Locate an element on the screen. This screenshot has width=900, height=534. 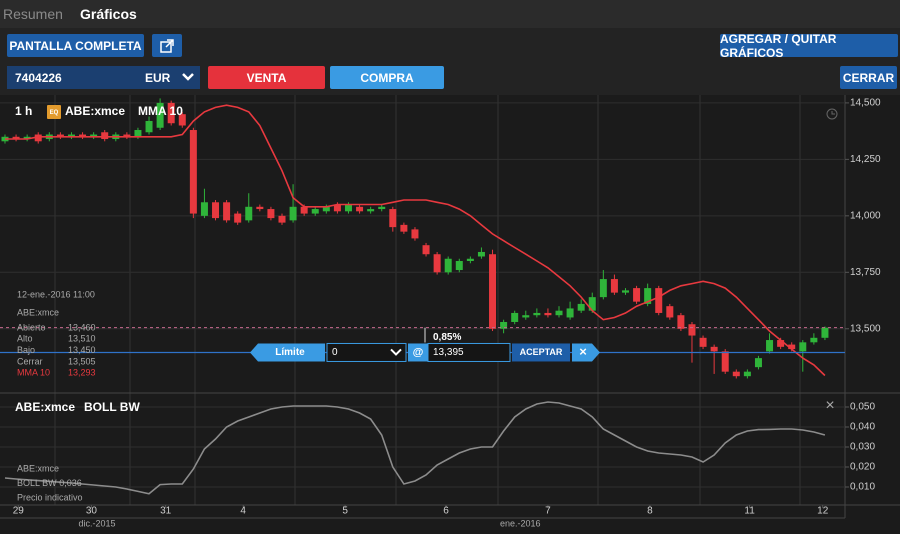
ticket-type-bg is located at coordinates (287, 352).